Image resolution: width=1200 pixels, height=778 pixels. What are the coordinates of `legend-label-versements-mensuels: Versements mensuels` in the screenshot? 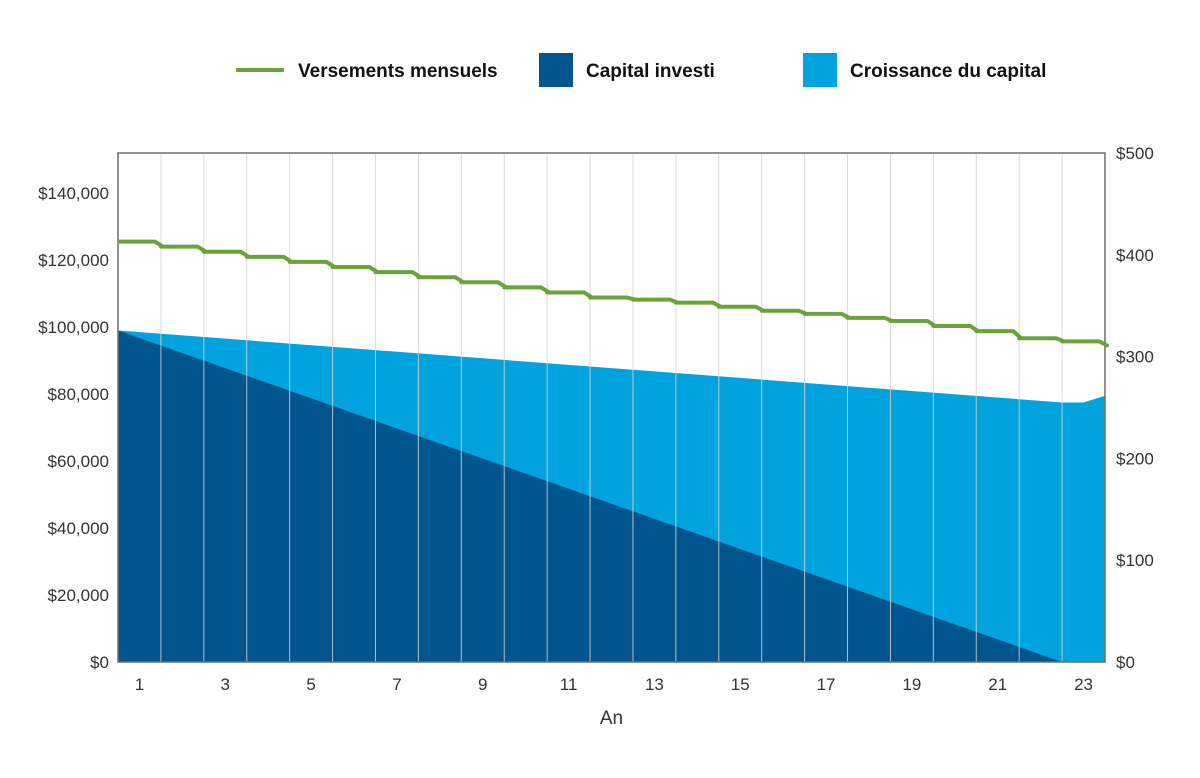 It's located at (398, 71).